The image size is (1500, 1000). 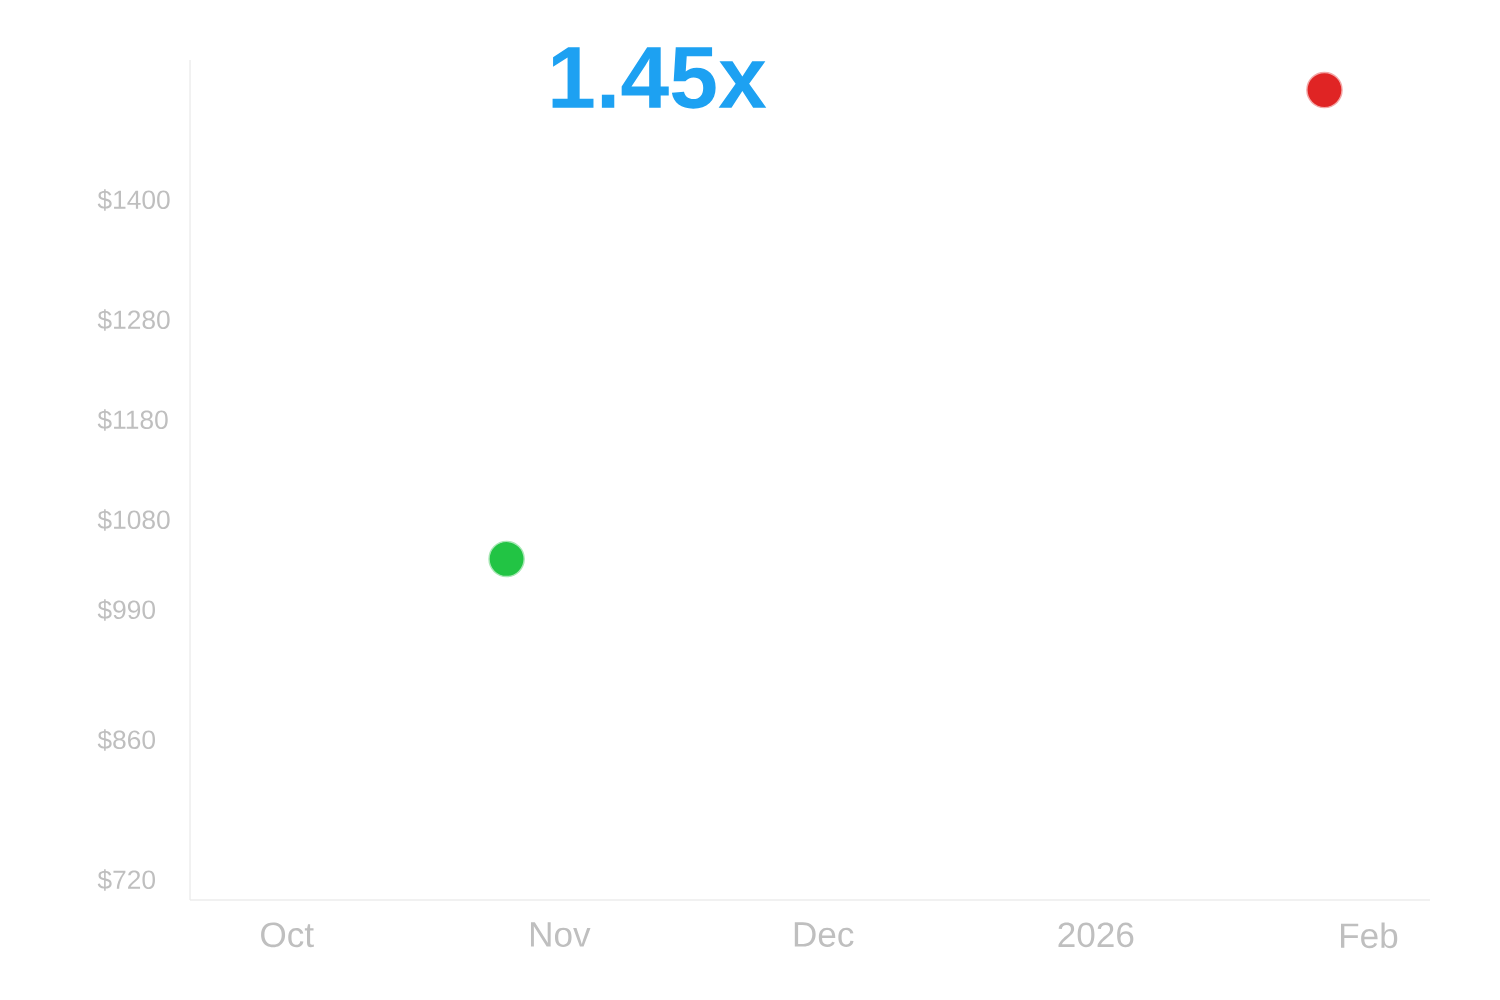 What do you see at coordinates (824, 934) in the screenshot?
I see `x-tick-label: Dec` at bounding box center [824, 934].